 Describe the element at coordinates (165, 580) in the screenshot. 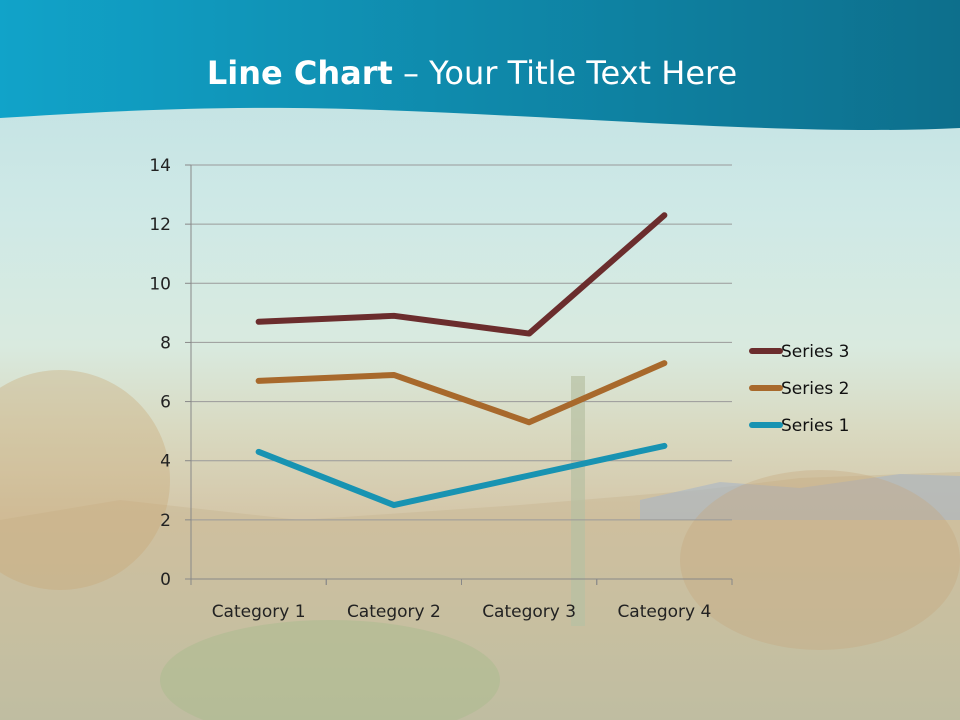

I see `y-tick-label: 0` at that location.